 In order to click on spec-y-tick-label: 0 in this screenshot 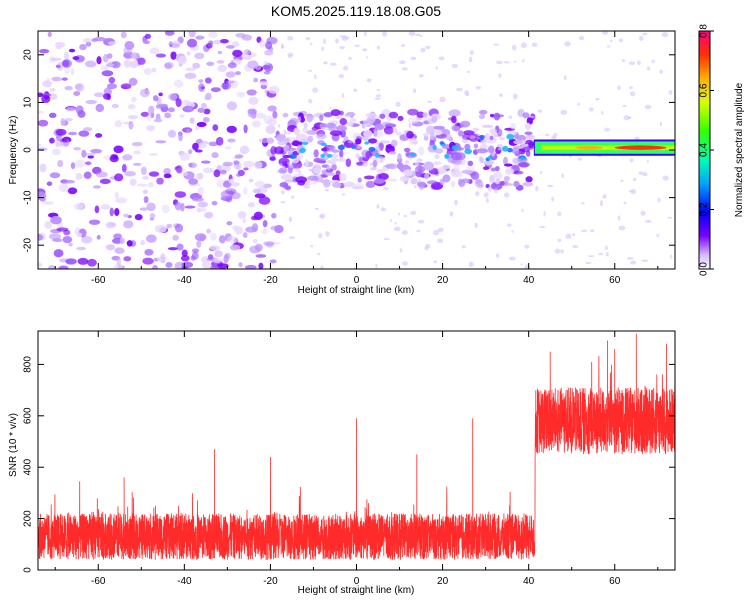, I will do `click(28, 150)`.